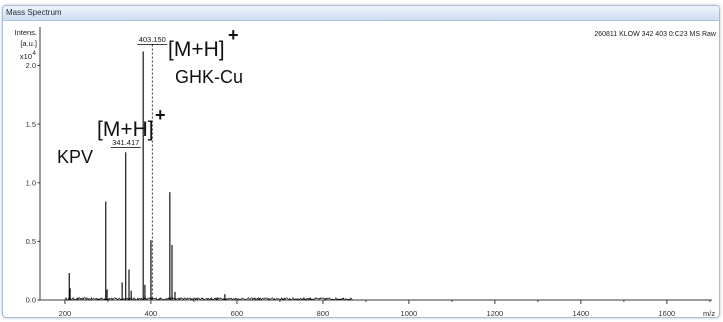  I want to click on annotation-kpv: 341.417 [M+H] + KPV, so click(111, 136).